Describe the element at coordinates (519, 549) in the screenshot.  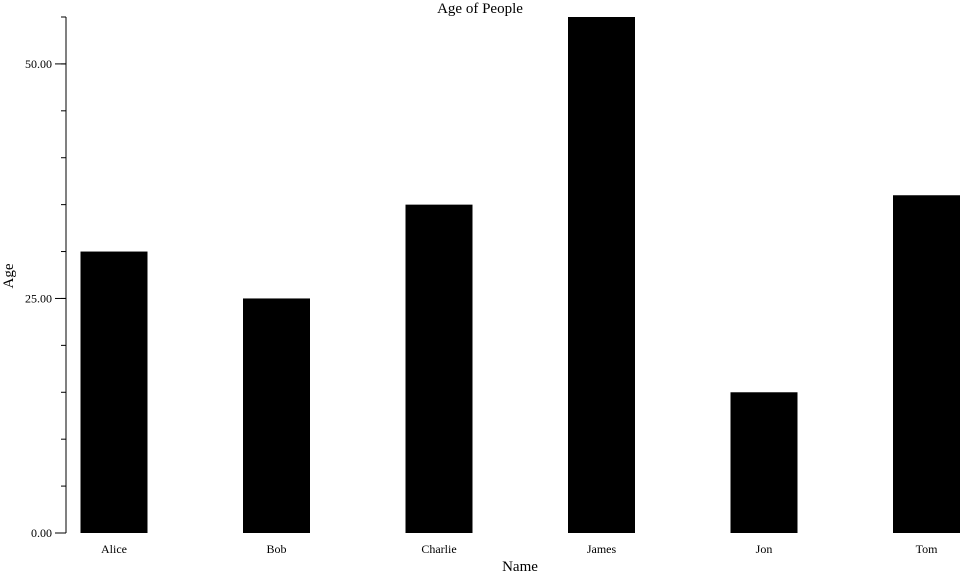
I see `x-axis-tick-labels: Alice Bob Charlie James Jon Tom` at that location.